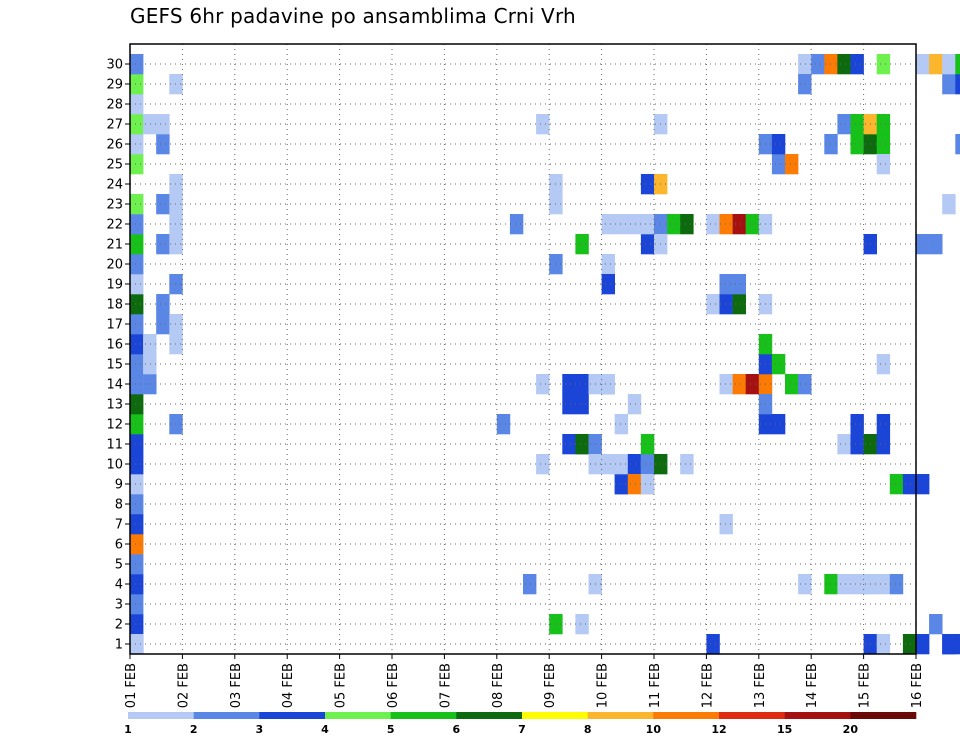 The height and width of the screenshot is (742, 960). I want to click on y-tick-label: 15, so click(114, 365).